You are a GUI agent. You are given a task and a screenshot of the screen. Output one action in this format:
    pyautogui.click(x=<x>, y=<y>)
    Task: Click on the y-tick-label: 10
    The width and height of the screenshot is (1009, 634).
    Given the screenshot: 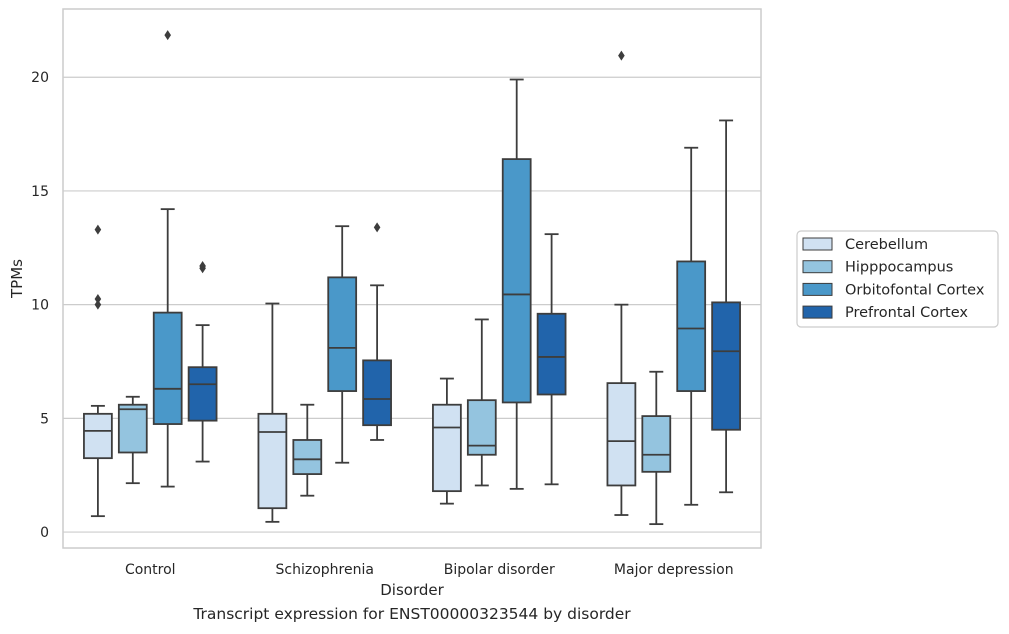 What is the action you would take?
    pyautogui.click(x=40, y=306)
    